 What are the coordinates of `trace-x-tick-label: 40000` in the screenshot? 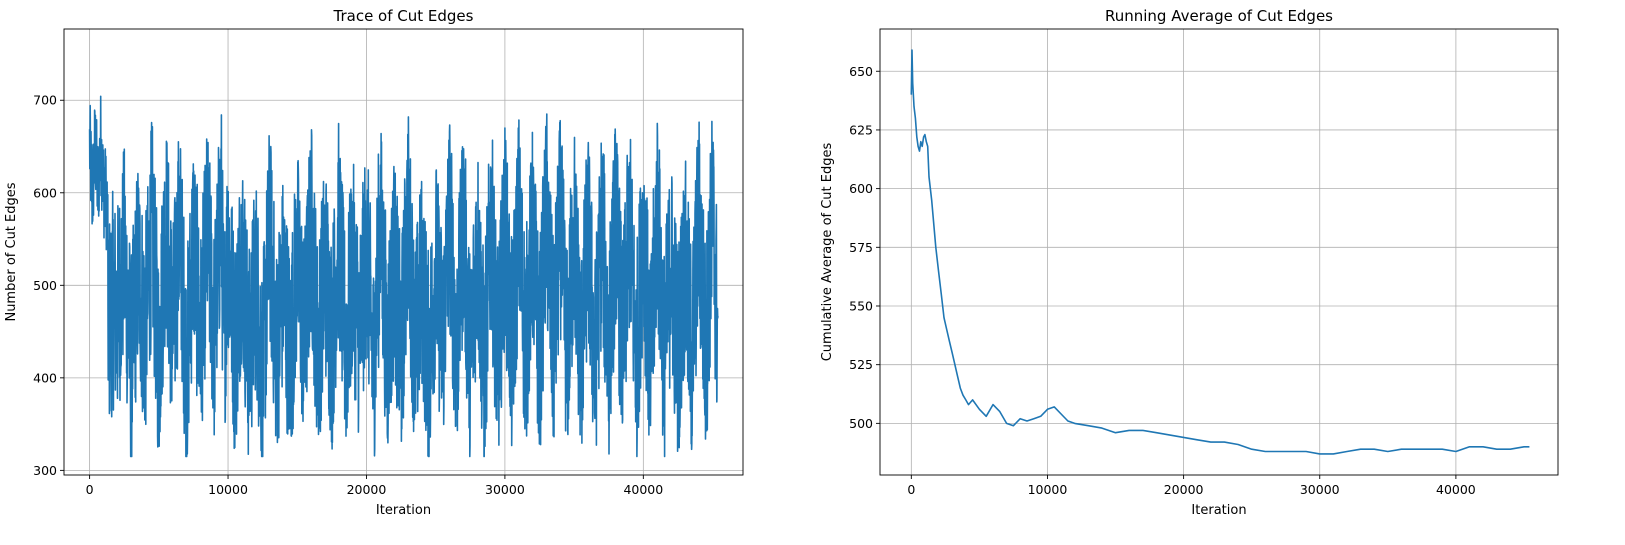 It's located at (643, 489).